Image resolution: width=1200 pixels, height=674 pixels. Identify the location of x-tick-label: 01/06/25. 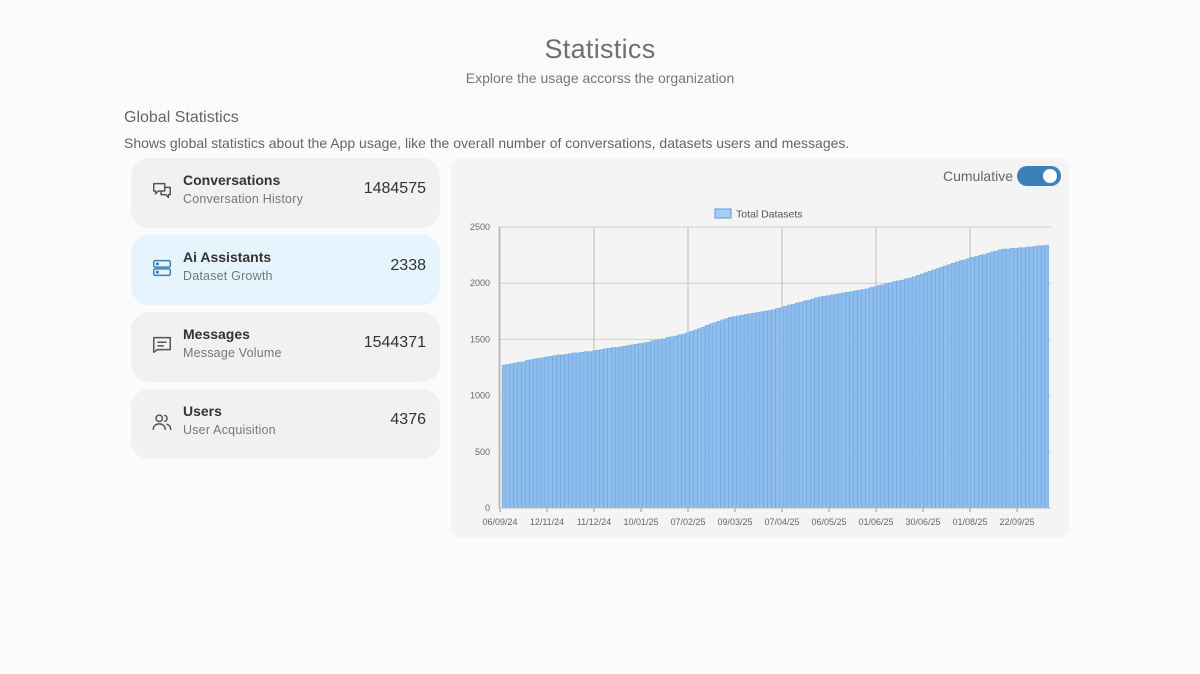
(875, 522).